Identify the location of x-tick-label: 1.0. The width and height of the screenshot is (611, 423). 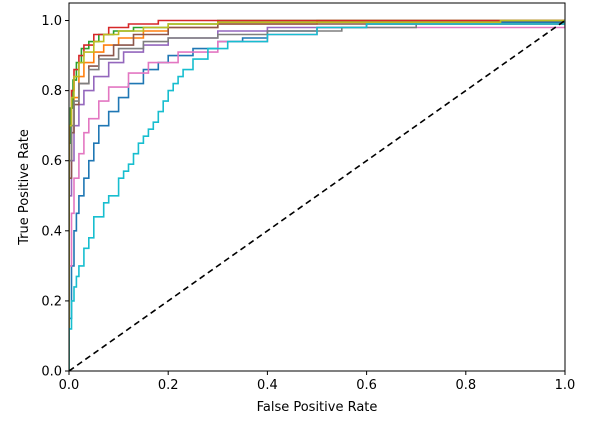
(565, 385).